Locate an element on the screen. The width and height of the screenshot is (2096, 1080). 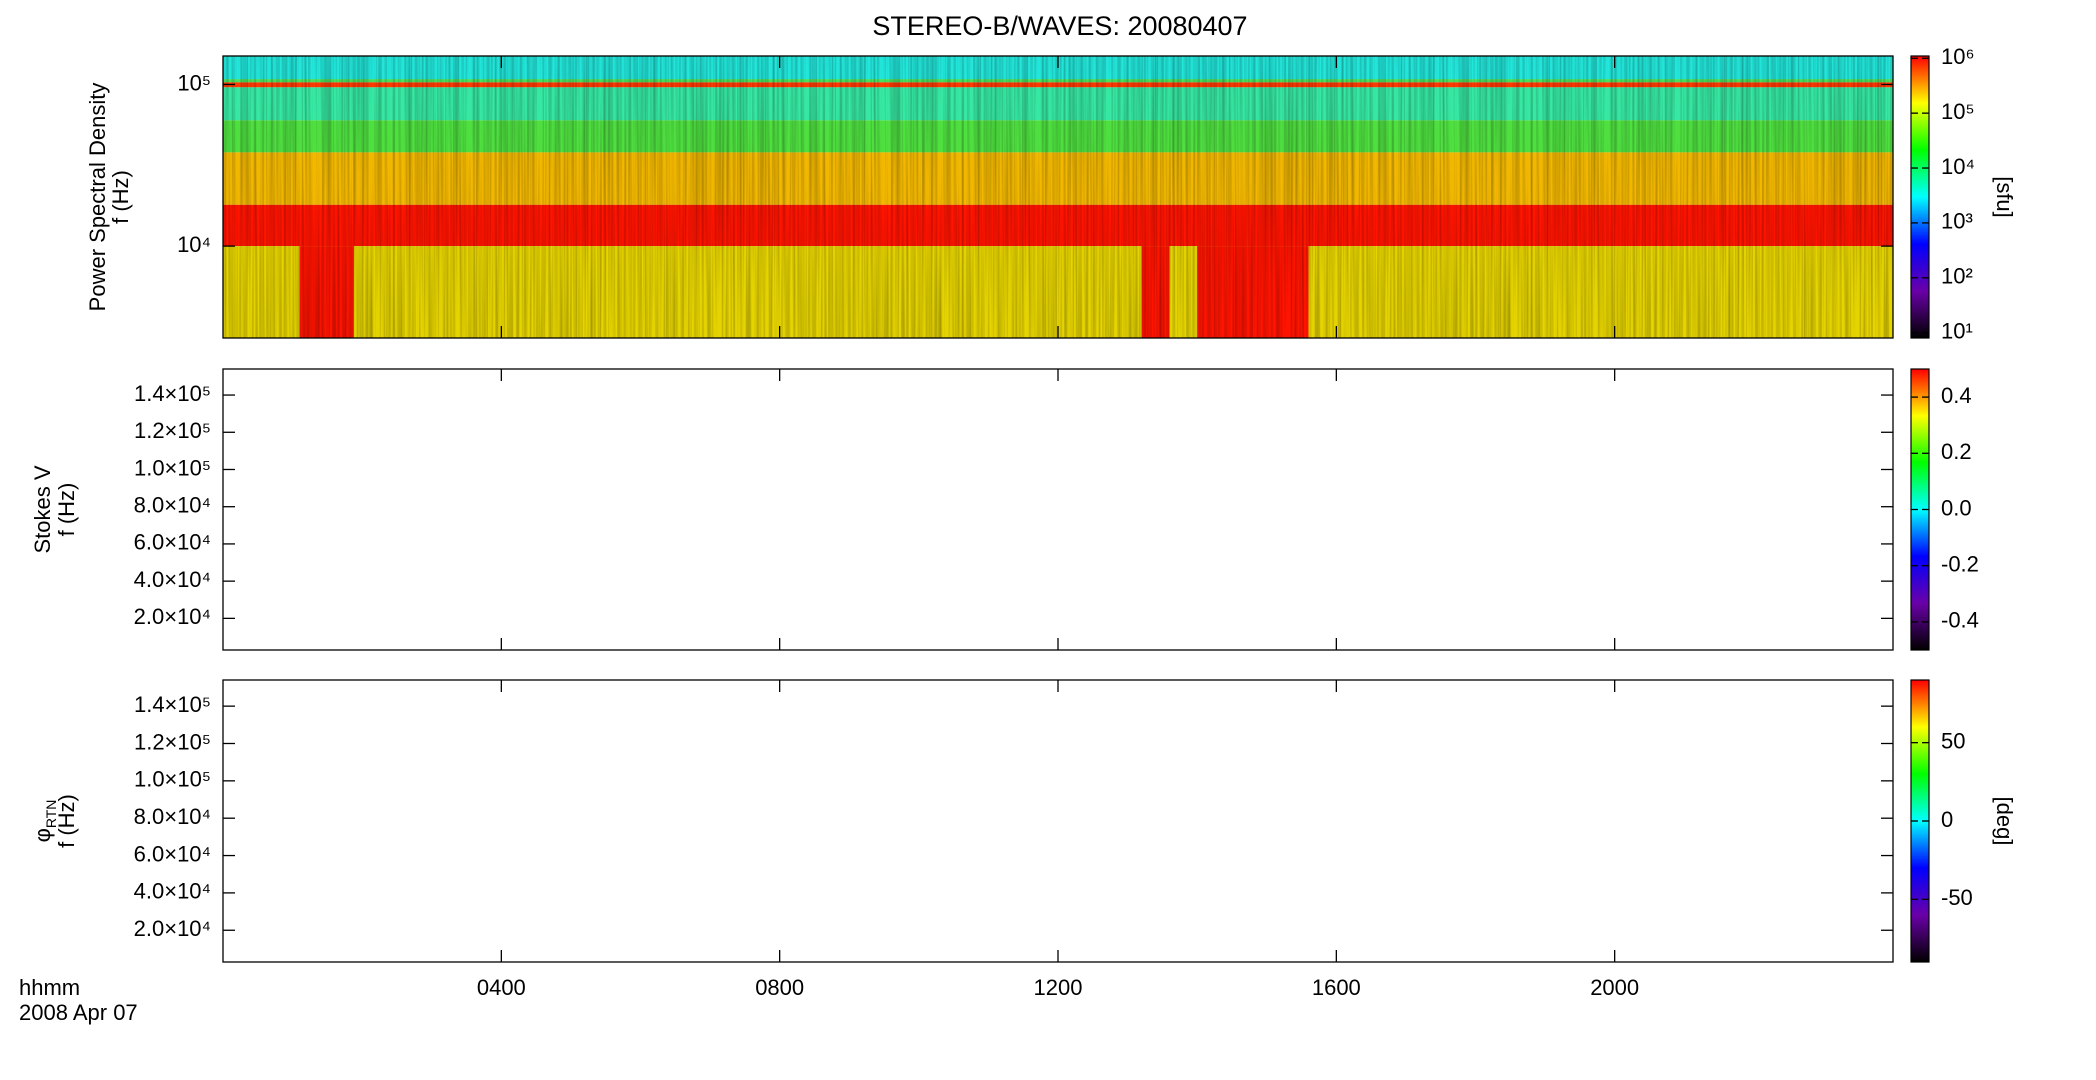
colorbar-tick-label: 10⁶ is located at coordinates (1958, 56).